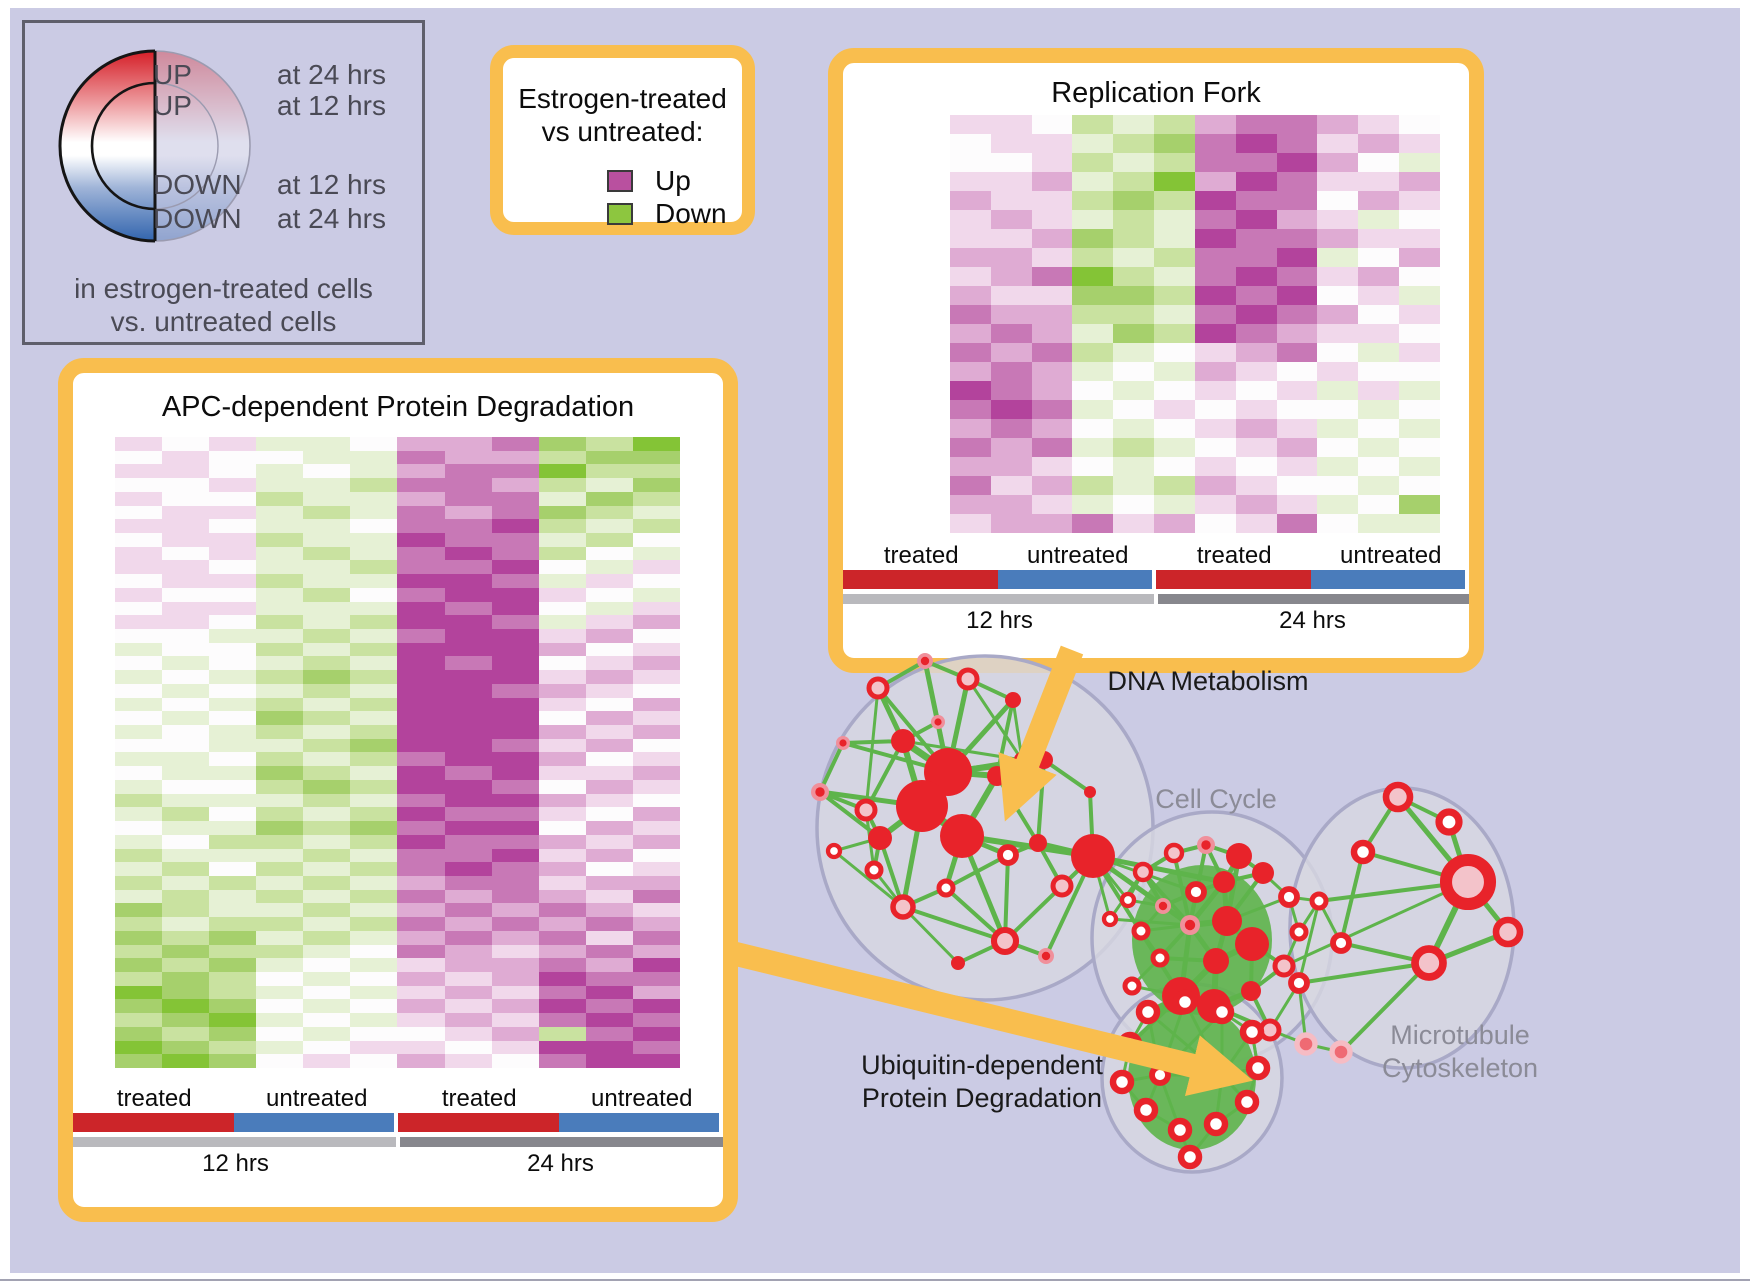 The image size is (1750, 1281). Describe the element at coordinates (622, 140) in the screenshot. I see `estrogen-color-legend: Estrogen-treated vs untreated: Up Down` at that location.